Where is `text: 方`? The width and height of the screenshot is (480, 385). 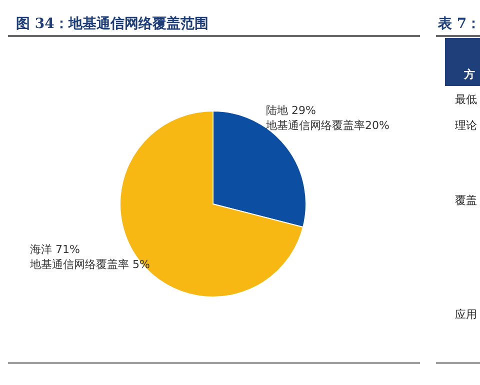 text: 方 is located at coordinates (469, 74).